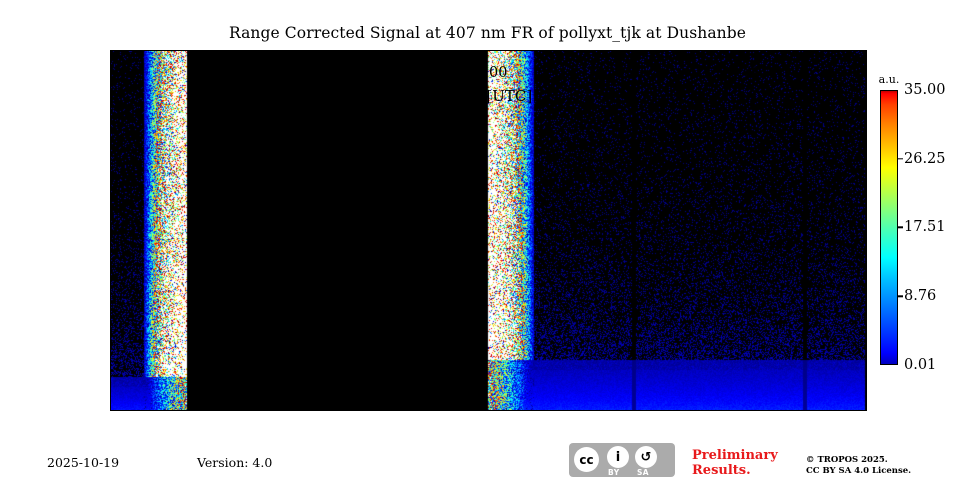 This screenshot has width=960, height=480. I want to click on x-tick-label: 12:00, so click(486, 73).